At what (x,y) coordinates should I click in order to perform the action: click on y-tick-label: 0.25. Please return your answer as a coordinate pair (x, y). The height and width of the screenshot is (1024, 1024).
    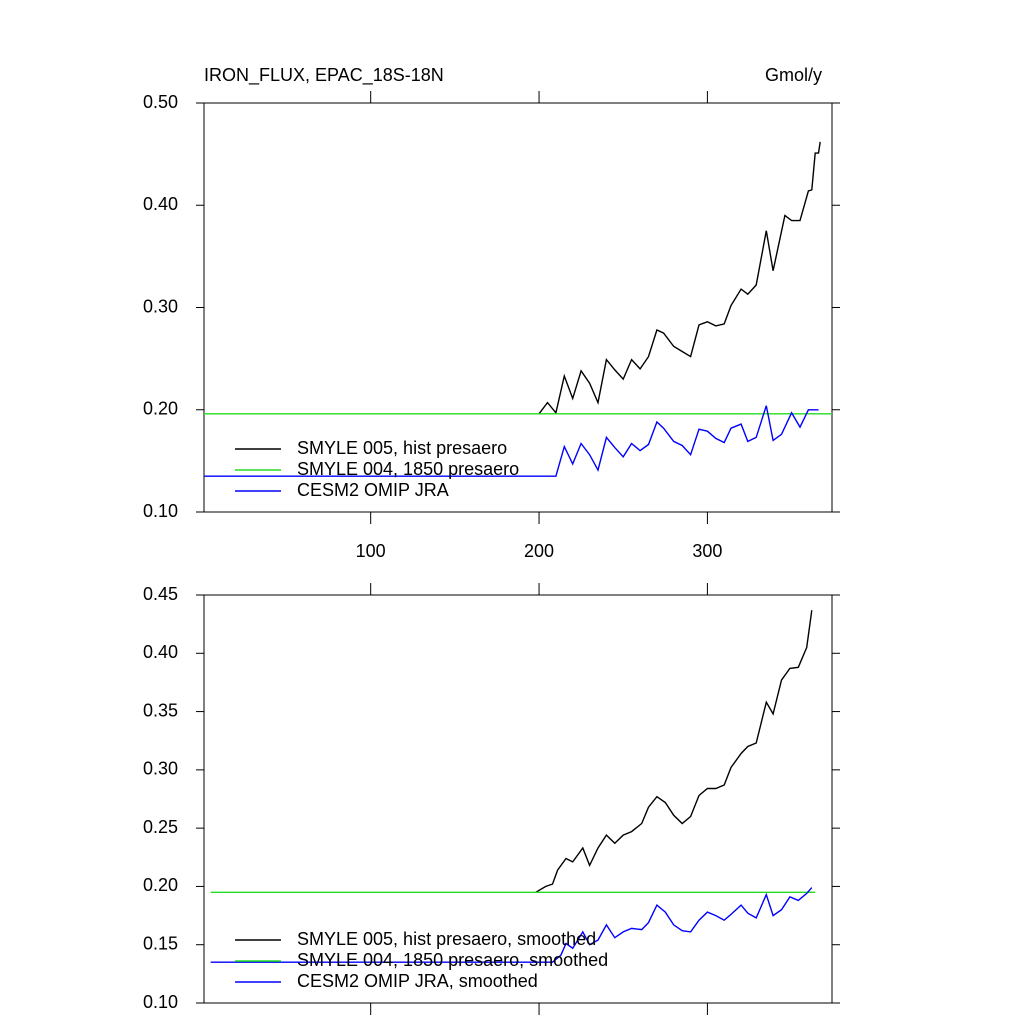
    Looking at the image, I should click on (160, 827).